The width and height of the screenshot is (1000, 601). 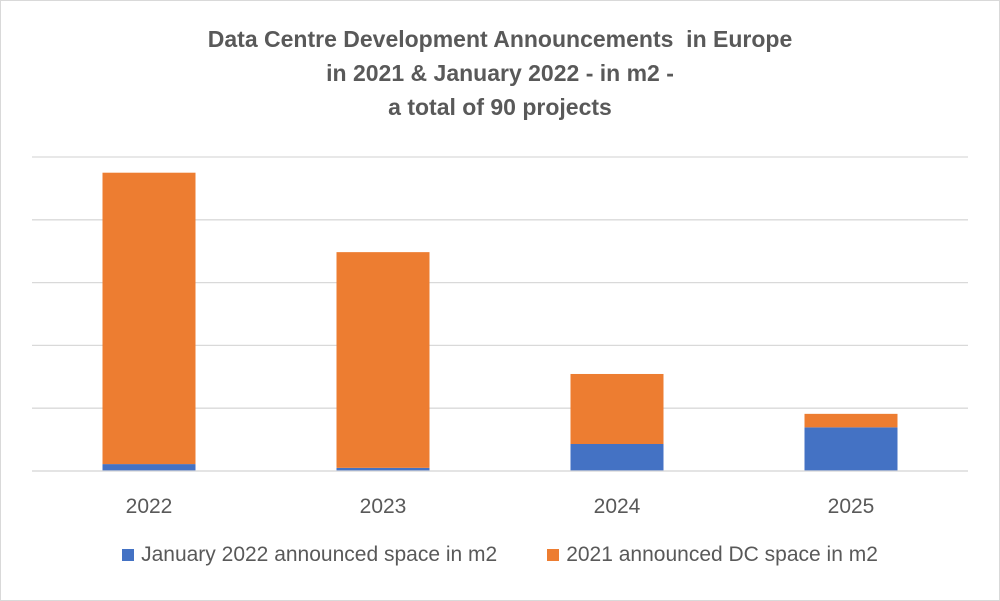 I want to click on legend-item-2021: 2021 announced DC space in m2, so click(x=712, y=555).